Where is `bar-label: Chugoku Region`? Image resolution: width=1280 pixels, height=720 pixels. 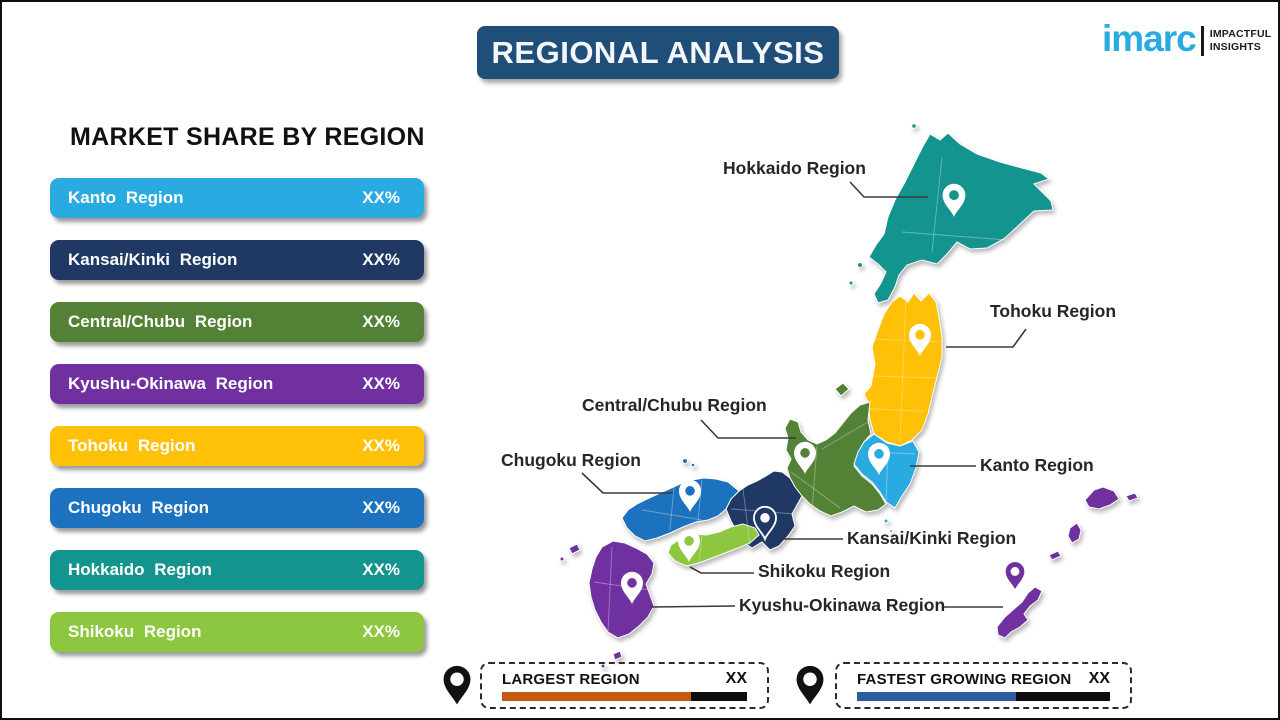
bar-label: Chugoku Region is located at coordinates (138, 507).